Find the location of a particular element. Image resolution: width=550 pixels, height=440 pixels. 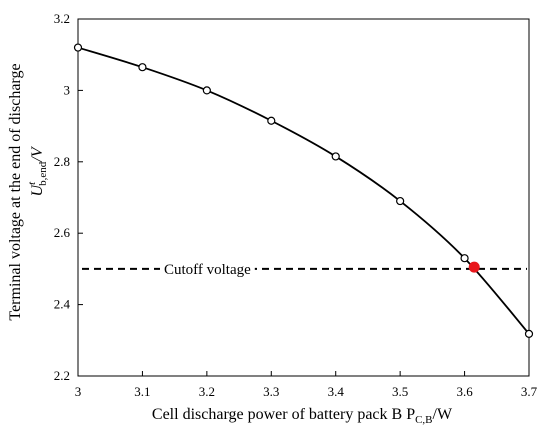

y-axis-subscript: b,end is located at coordinates (43, 173).